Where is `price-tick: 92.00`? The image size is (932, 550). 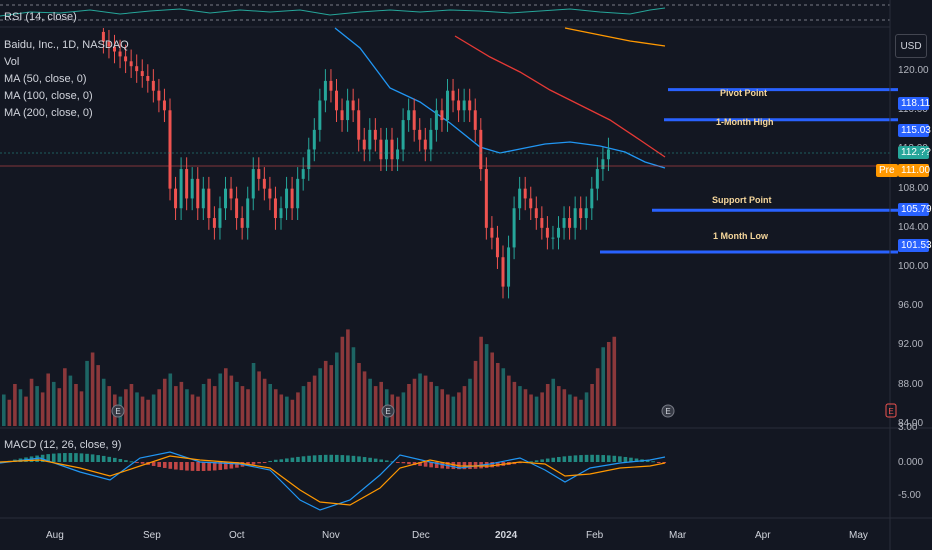
price-tick: 92.00 is located at coordinates (911, 345).